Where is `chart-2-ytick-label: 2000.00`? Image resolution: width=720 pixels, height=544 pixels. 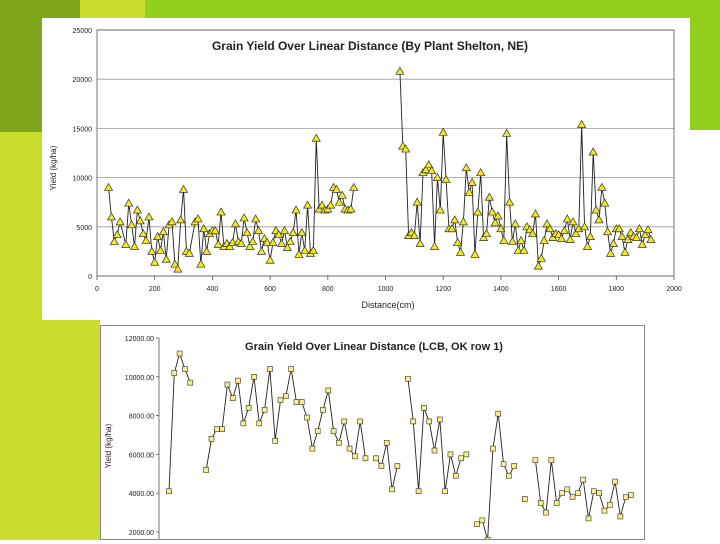 chart-2-ytick-label: 2000.00 is located at coordinates (141, 533).